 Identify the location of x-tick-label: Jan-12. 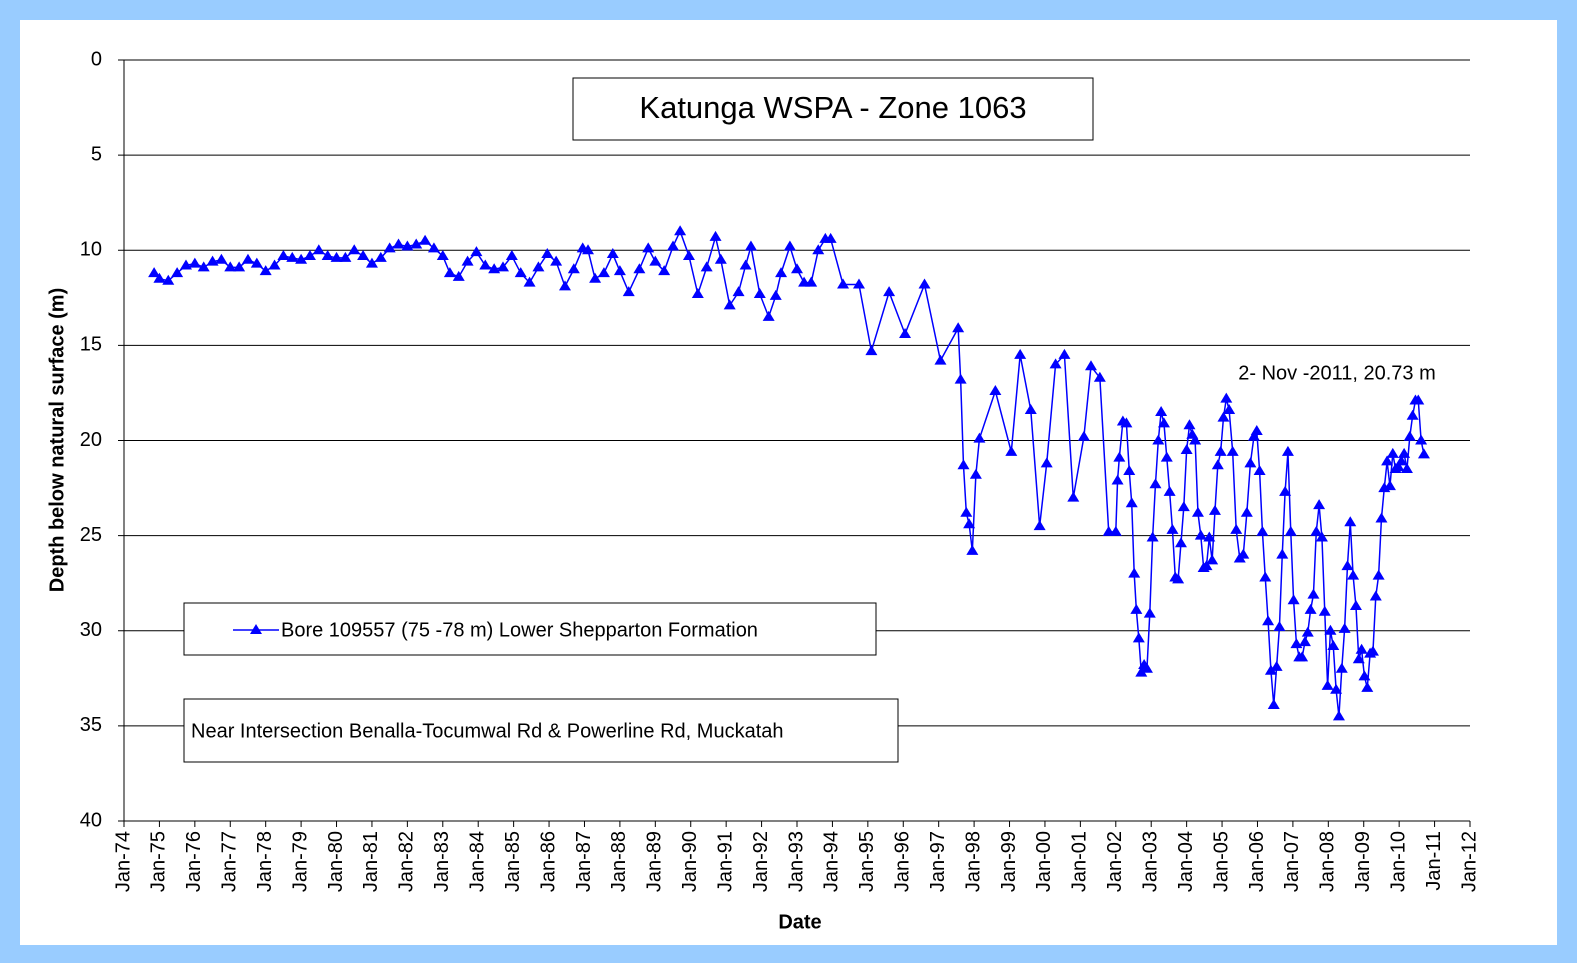
(1469, 861).